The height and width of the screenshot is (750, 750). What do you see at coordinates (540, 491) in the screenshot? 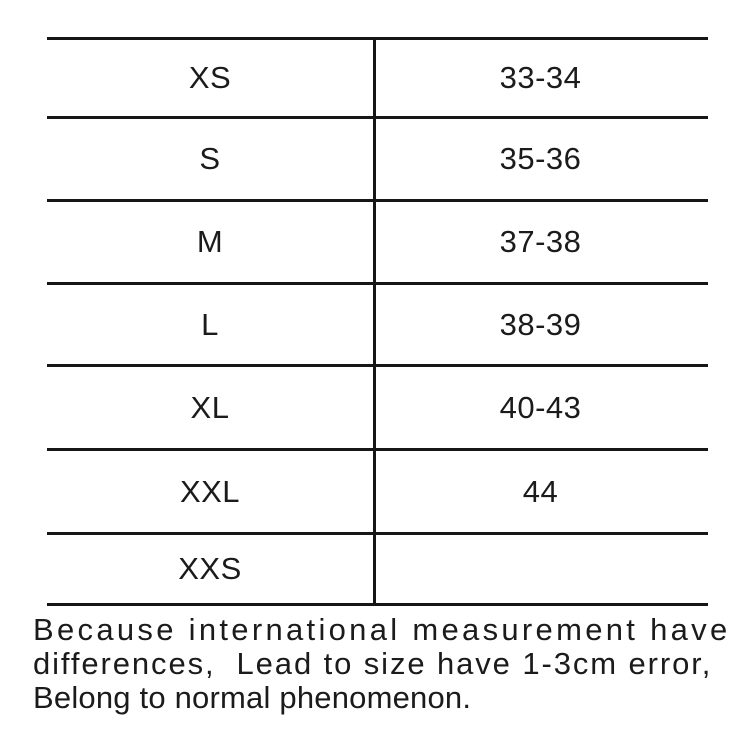
I see `size-range: 44` at bounding box center [540, 491].